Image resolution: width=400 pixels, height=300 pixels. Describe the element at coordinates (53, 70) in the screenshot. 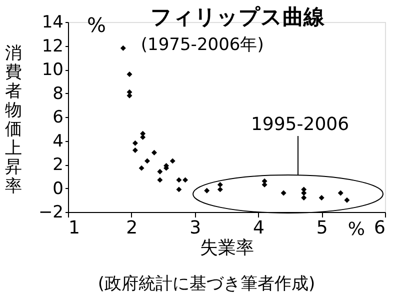

I see `y-tick-label: 10` at that location.